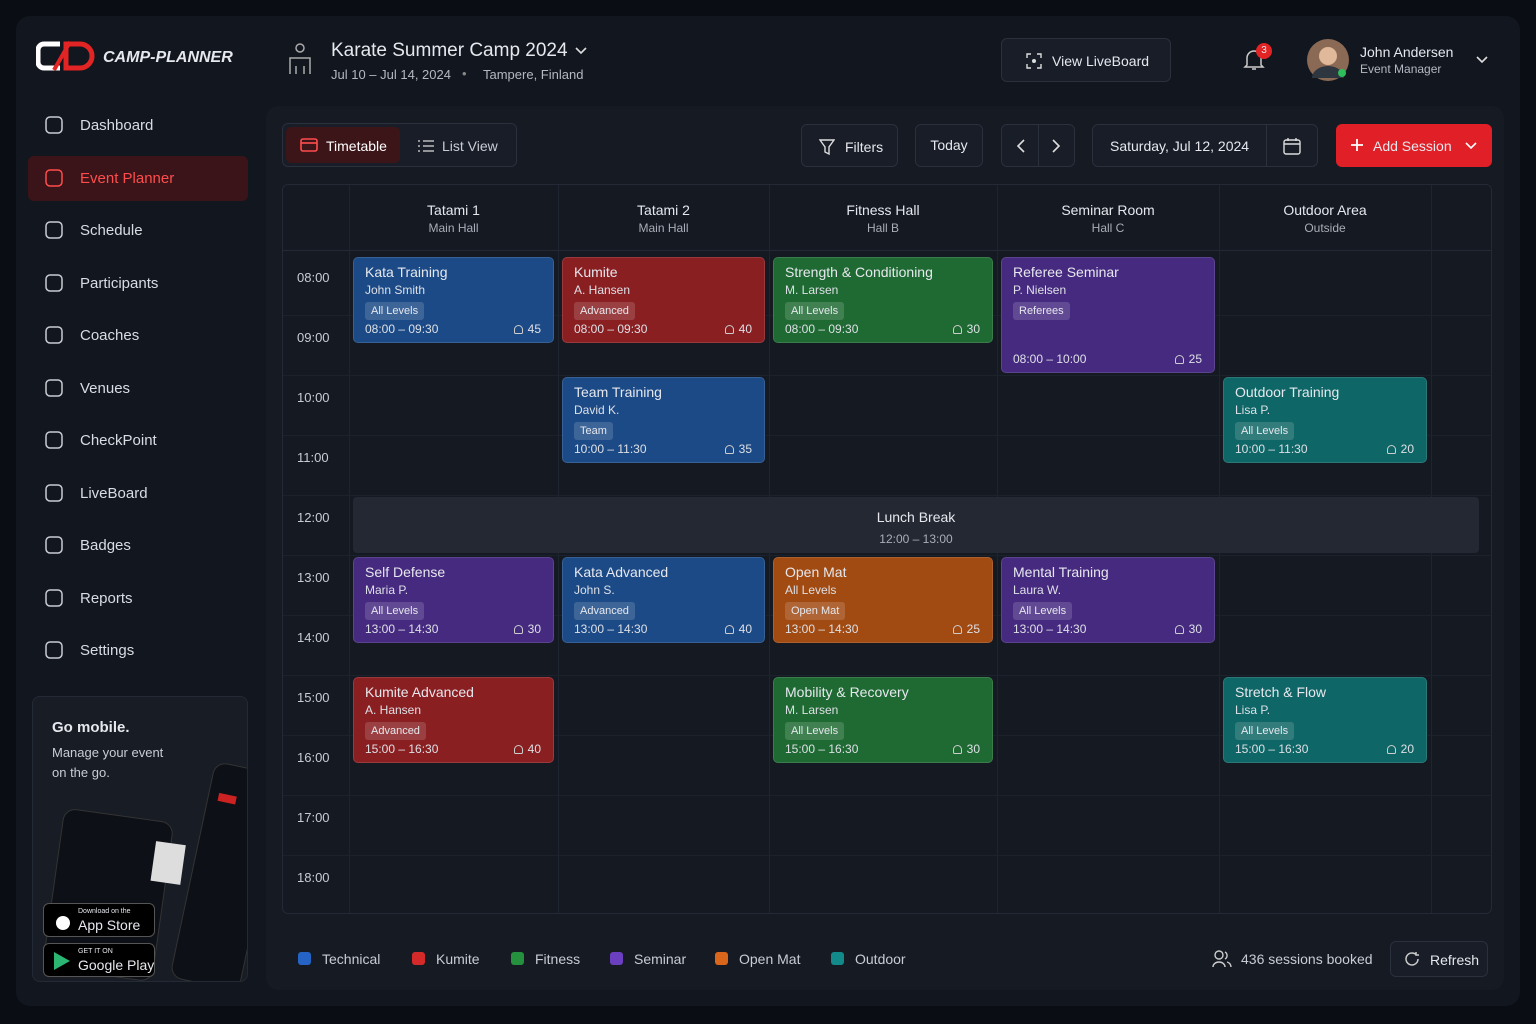 Image resolution: width=1536 pixels, height=1024 pixels. I want to click on session-coach: Laura W., so click(1037, 590).